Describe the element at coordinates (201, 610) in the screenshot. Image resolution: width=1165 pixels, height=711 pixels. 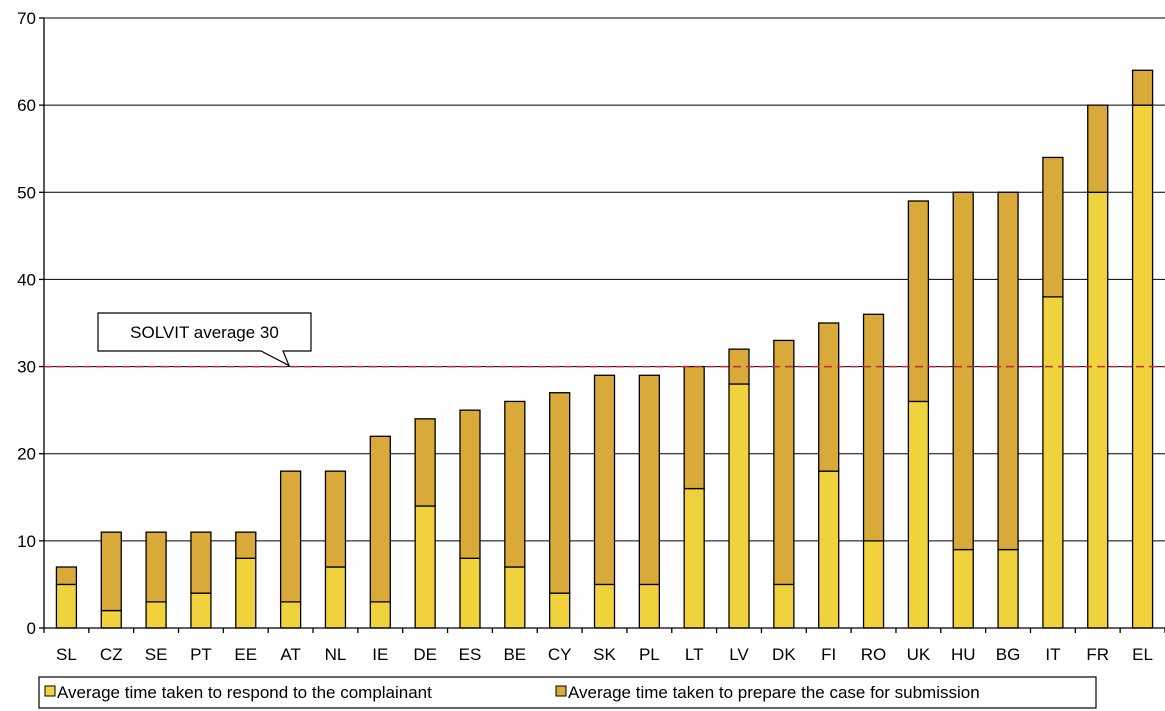
I see `bar-PT-respond` at that location.